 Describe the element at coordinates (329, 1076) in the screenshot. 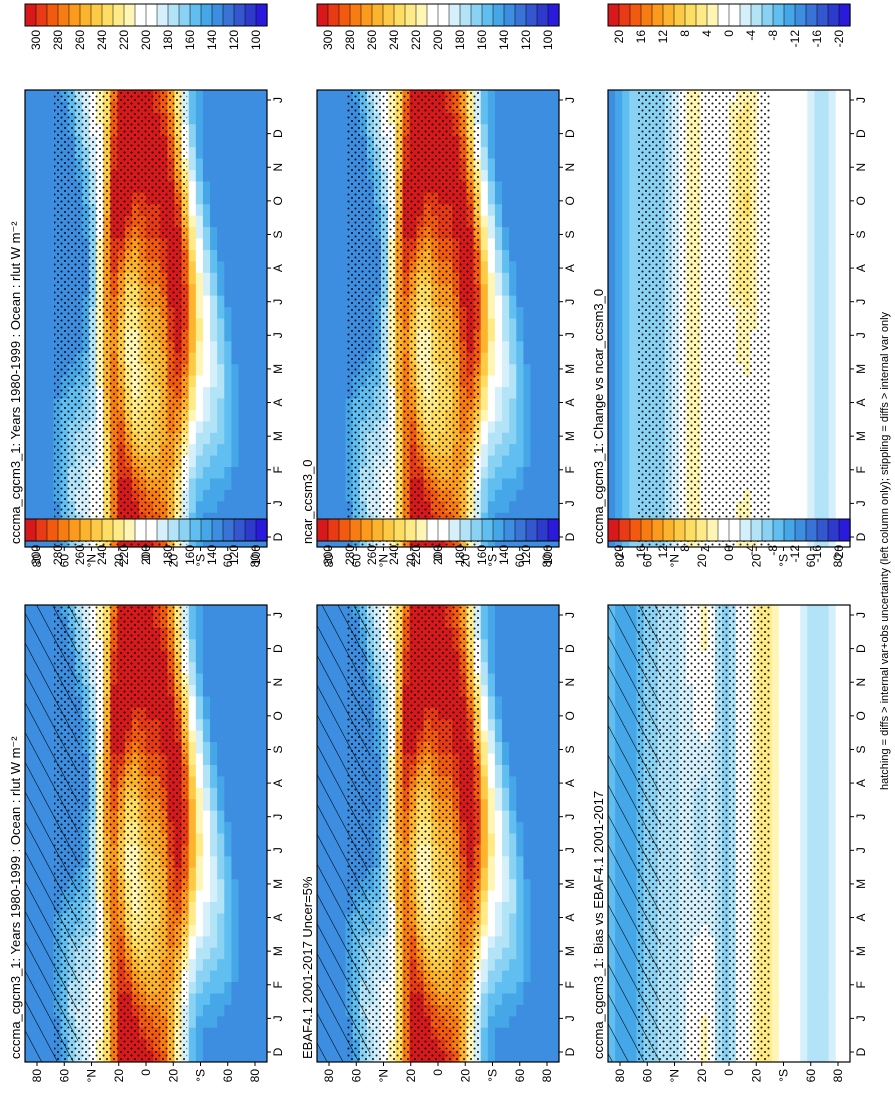

I see `lat-tick-label: 80` at that location.